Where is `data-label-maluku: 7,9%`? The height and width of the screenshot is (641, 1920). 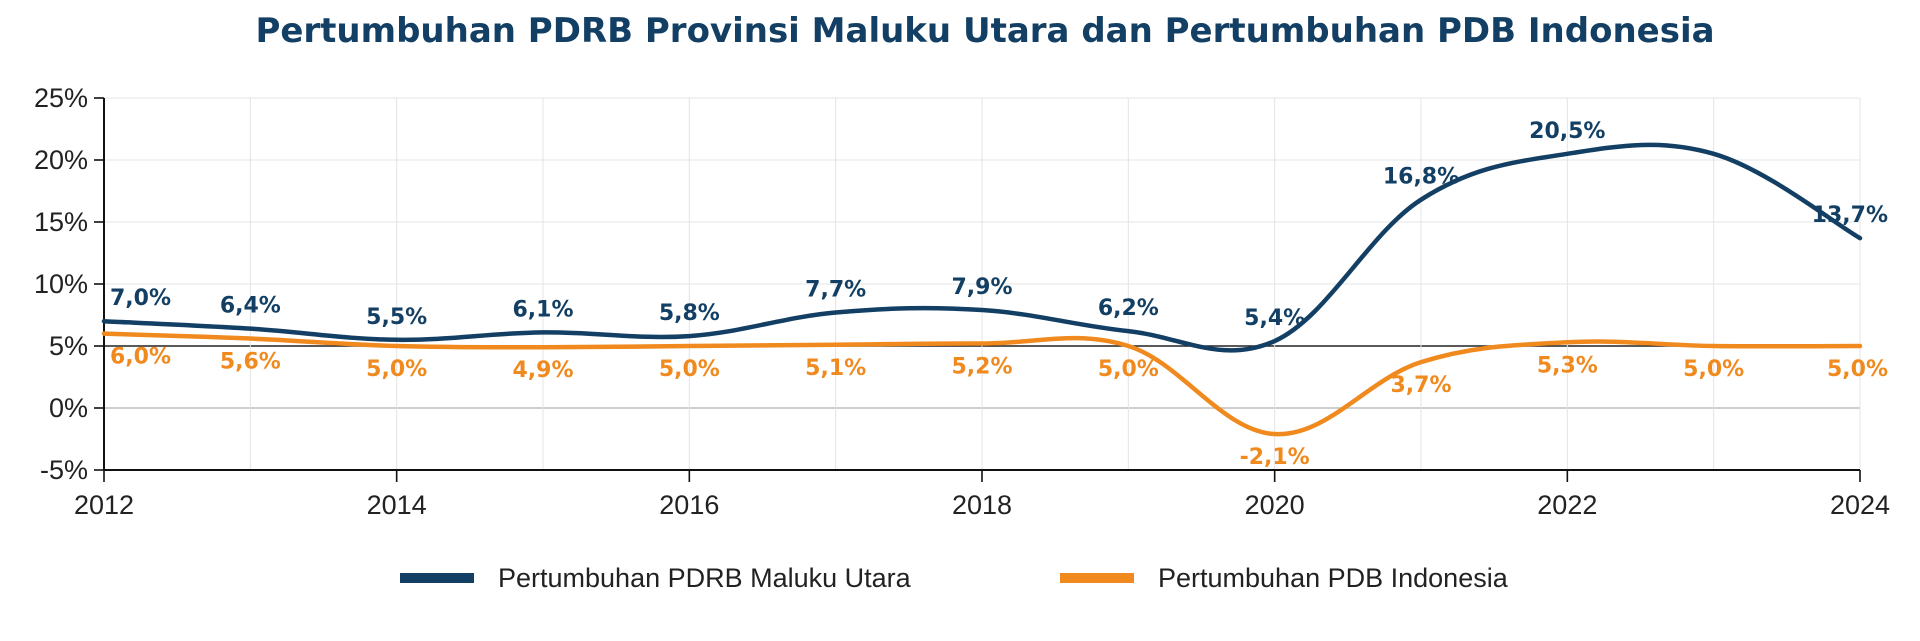 data-label-maluku: 7,9% is located at coordinates (981, 287).